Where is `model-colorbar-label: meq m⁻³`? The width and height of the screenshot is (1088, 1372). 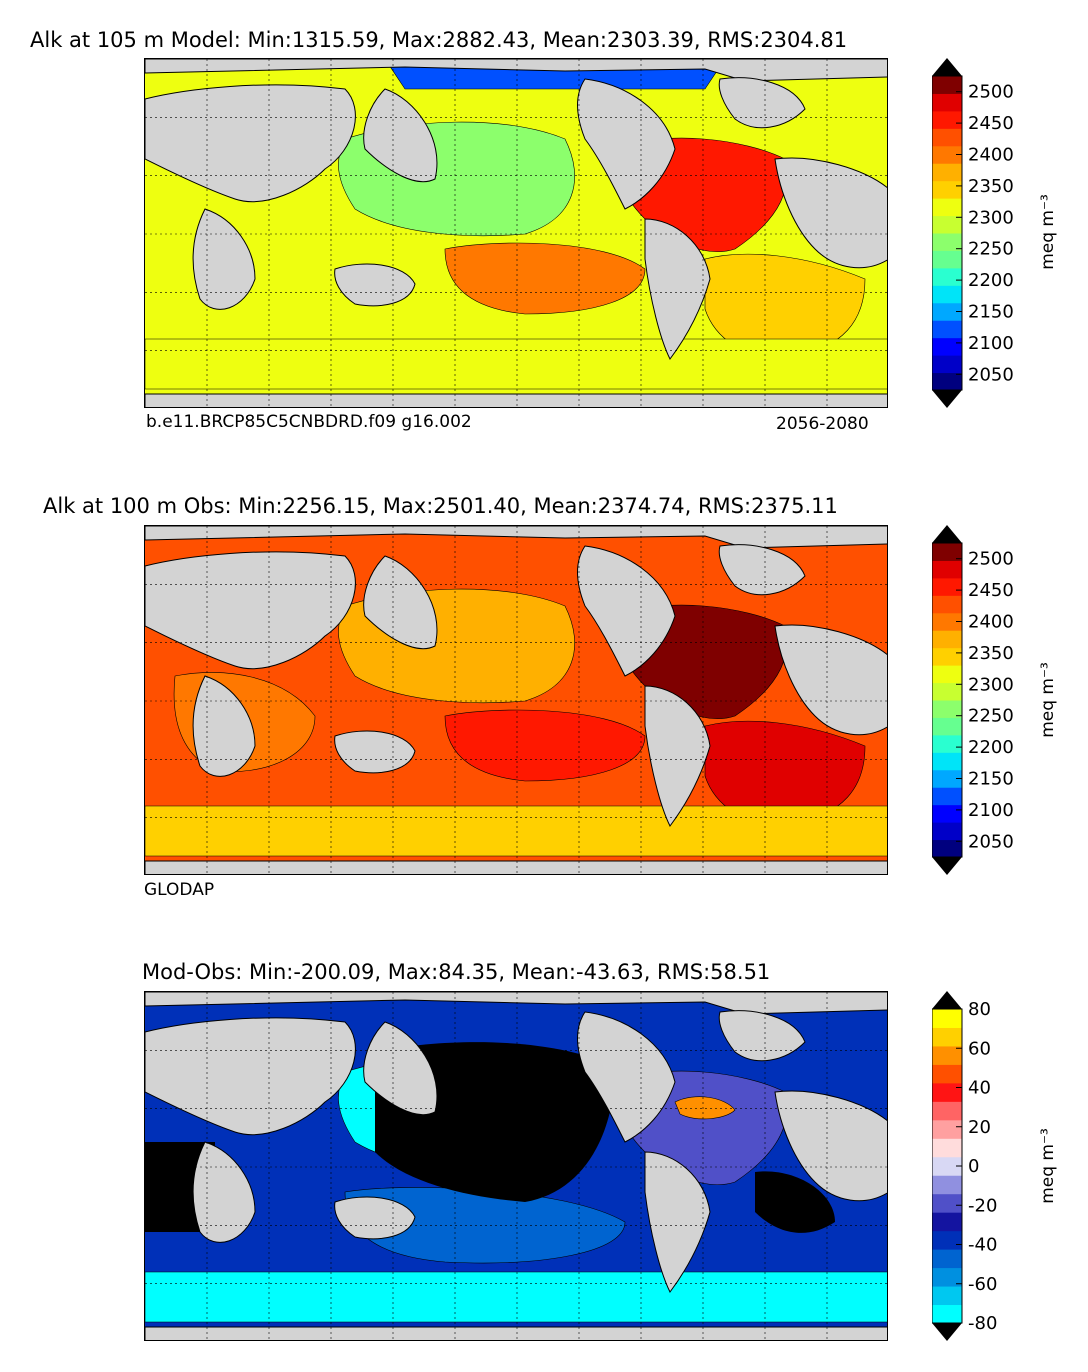 model-colorbar-label: meq m⁻³ is located at coordinates (1047, 232).